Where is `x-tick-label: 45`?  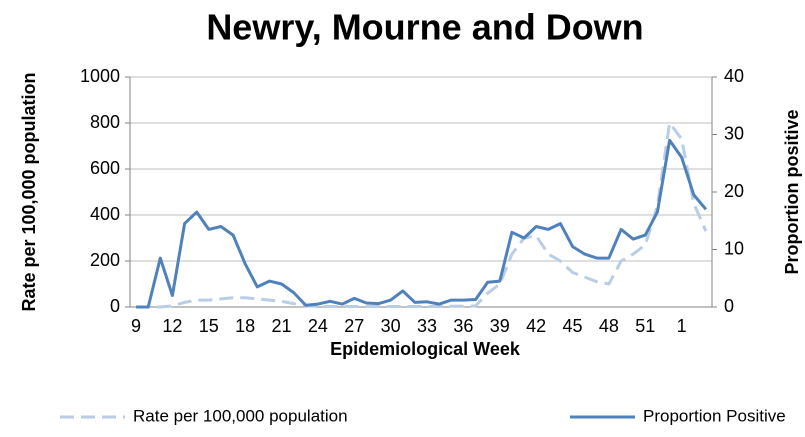 x-tick-label: 45 is located at coordinates (573, 326).